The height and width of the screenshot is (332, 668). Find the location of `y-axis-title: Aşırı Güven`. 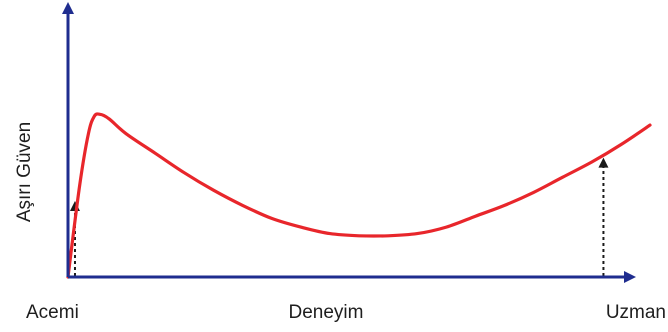

y-axis-title: Aşırı Güven is located at coordinates (24, 172).